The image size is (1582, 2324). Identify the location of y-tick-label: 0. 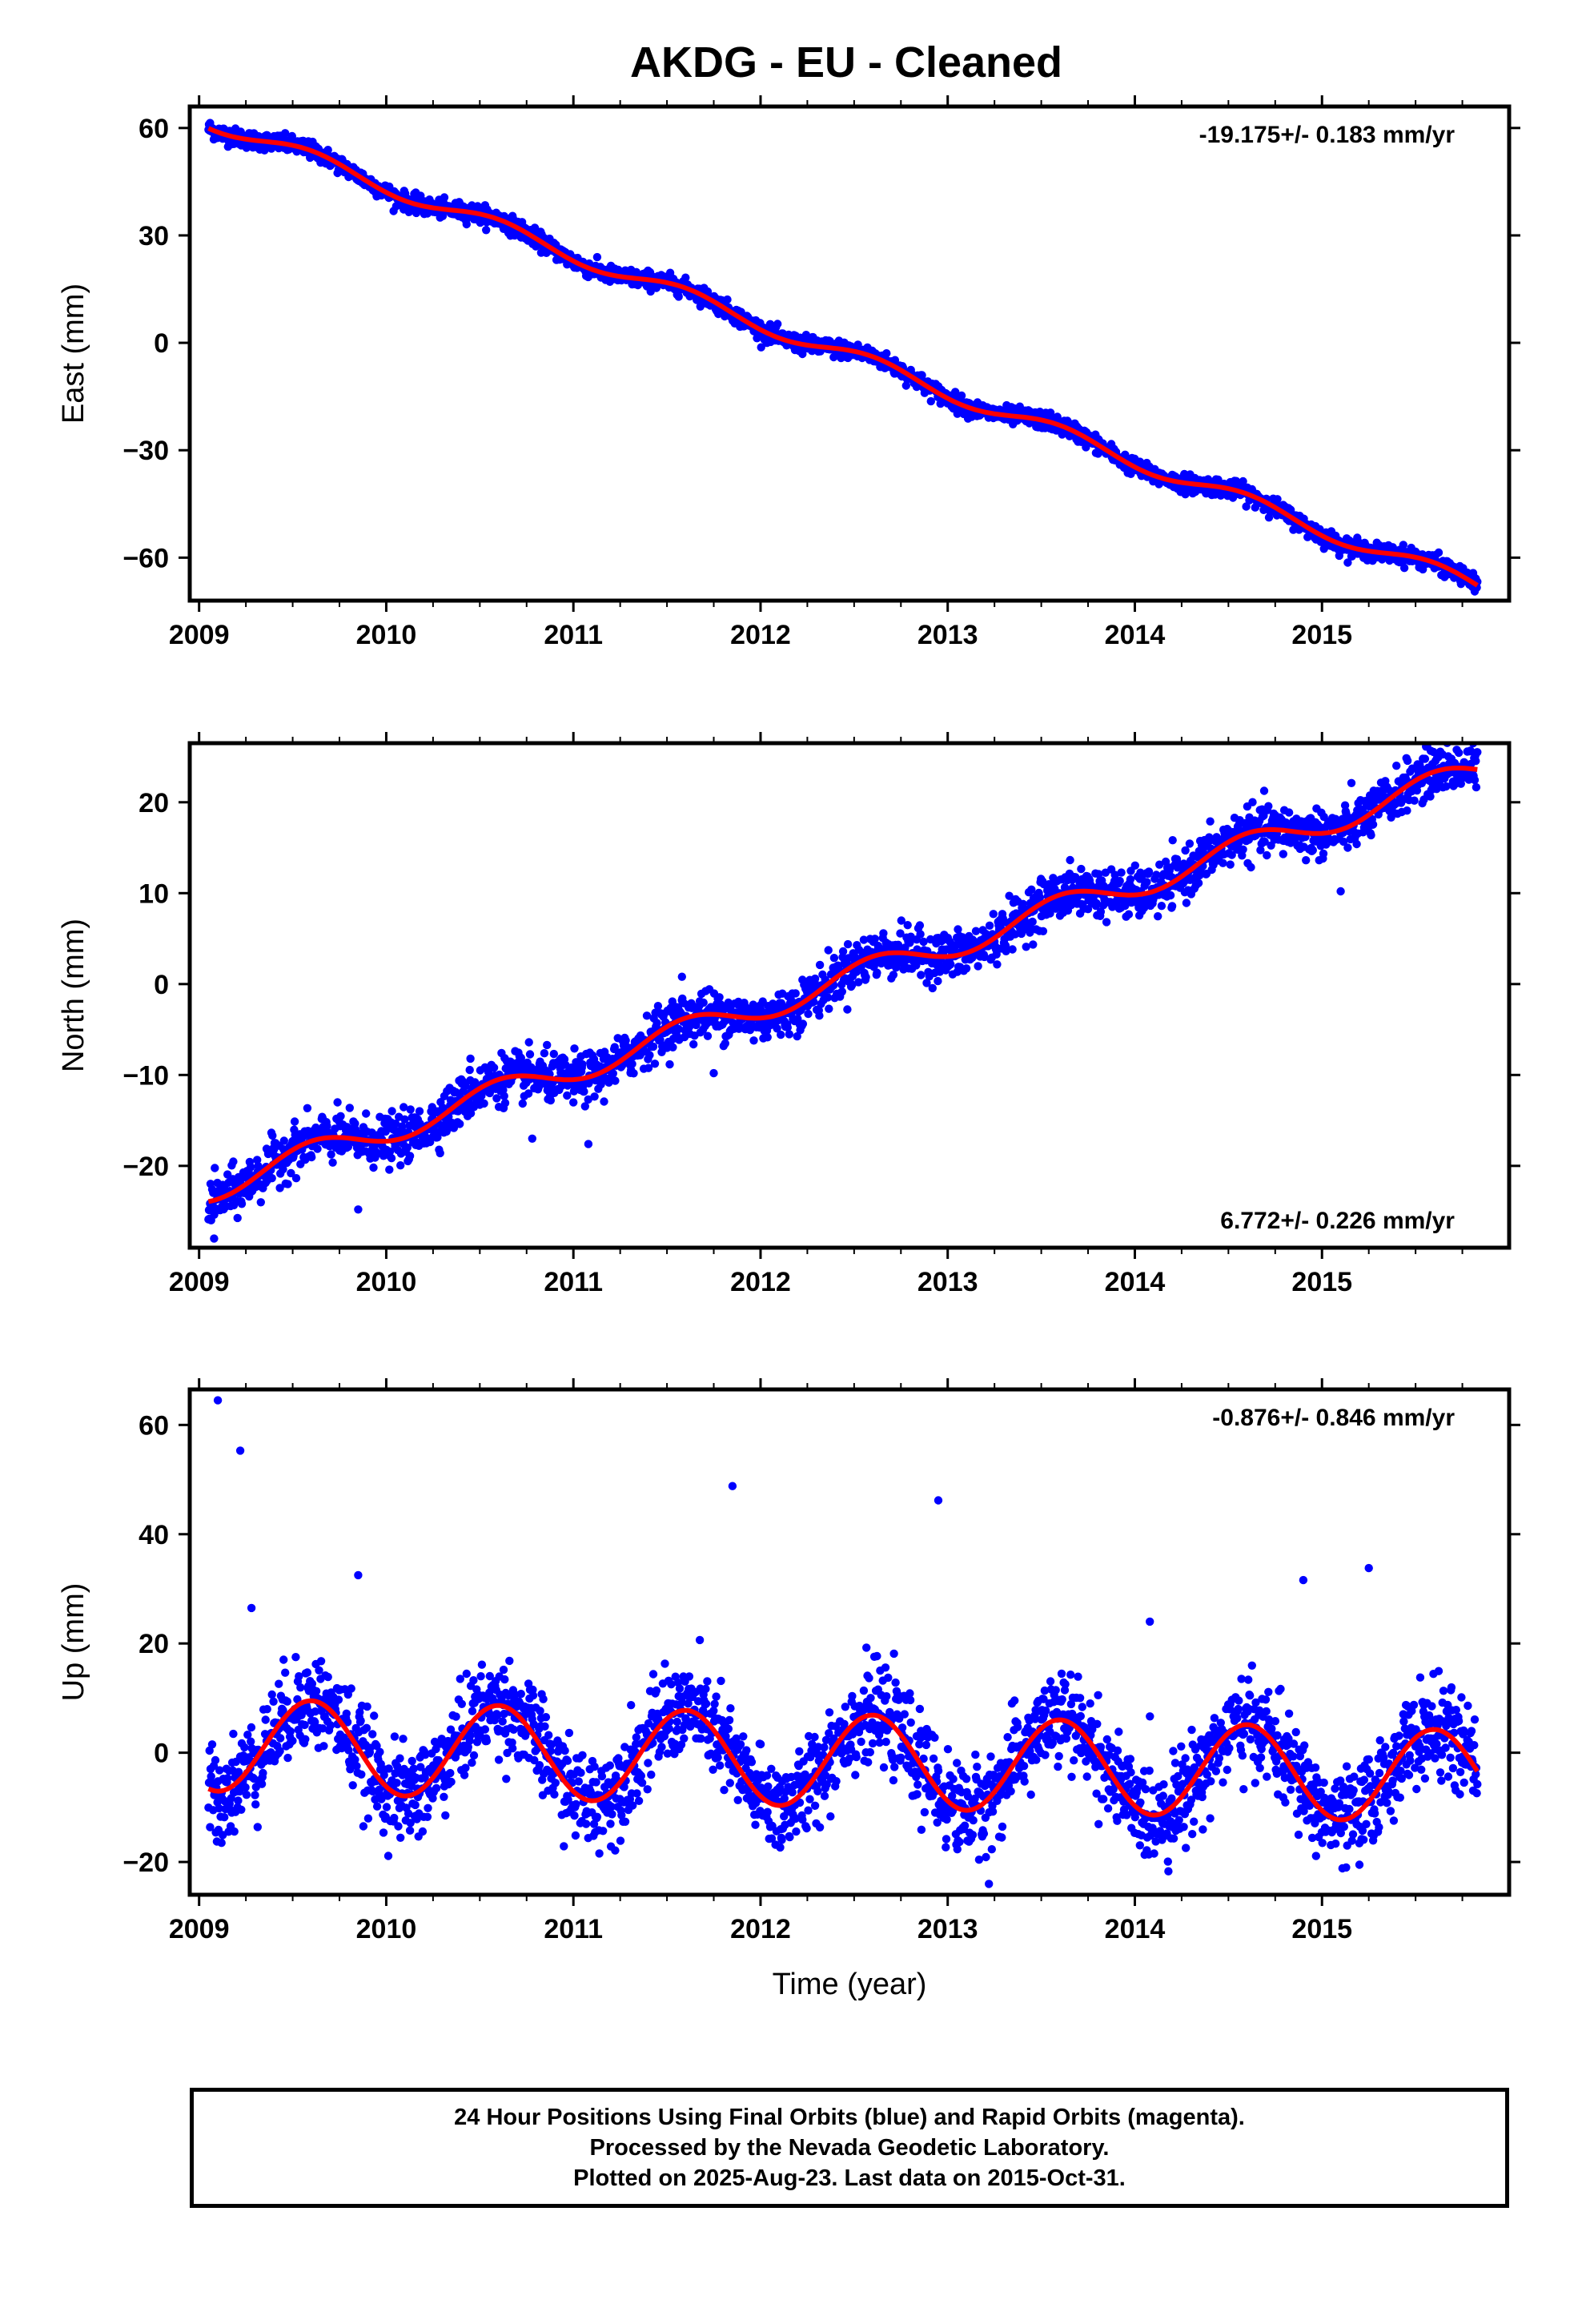
(161, 985).